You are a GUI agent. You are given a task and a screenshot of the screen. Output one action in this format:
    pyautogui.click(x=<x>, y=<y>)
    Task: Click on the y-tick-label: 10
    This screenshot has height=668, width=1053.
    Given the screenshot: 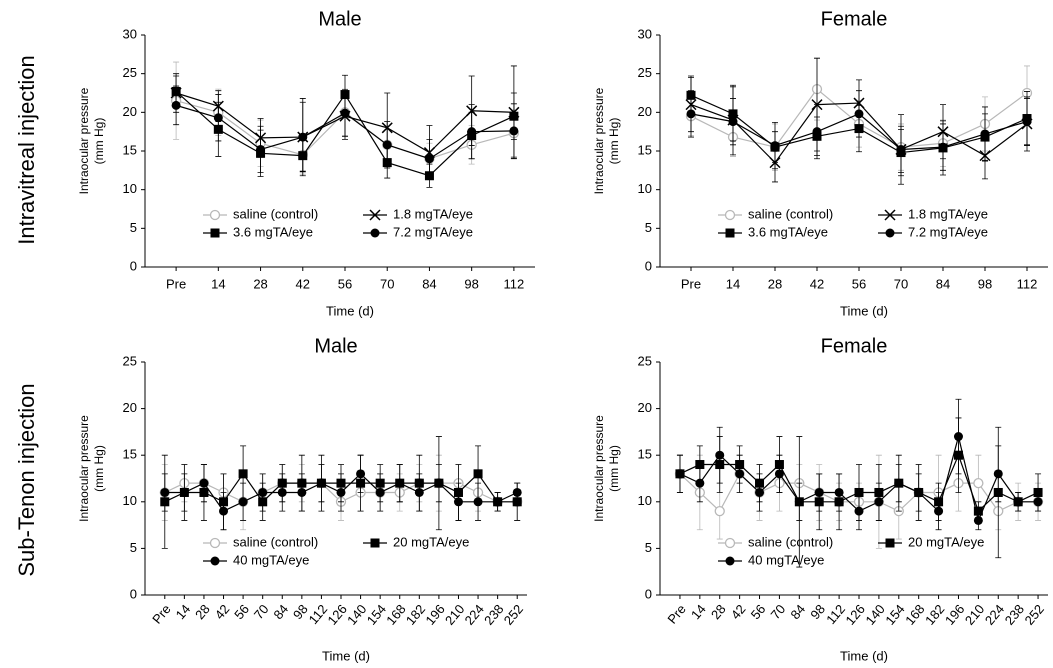 What is the action you would take?
    pyautogui.click(x=130, y=188)
    